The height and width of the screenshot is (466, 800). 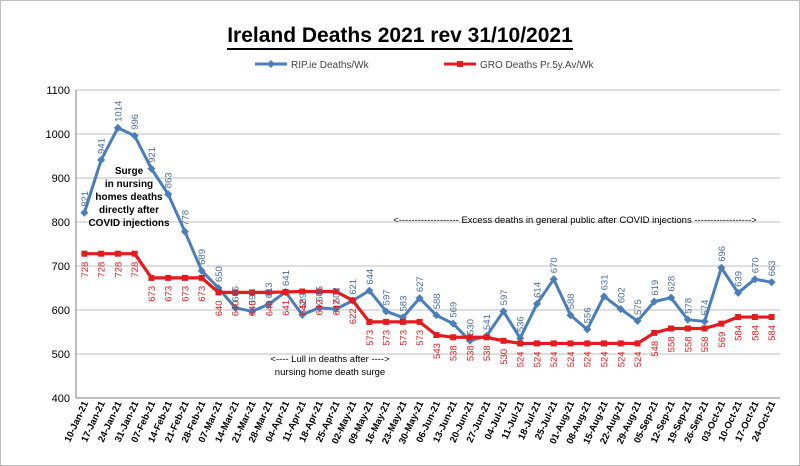 I want to click on data-label: 589, so click(x=303, y=301).